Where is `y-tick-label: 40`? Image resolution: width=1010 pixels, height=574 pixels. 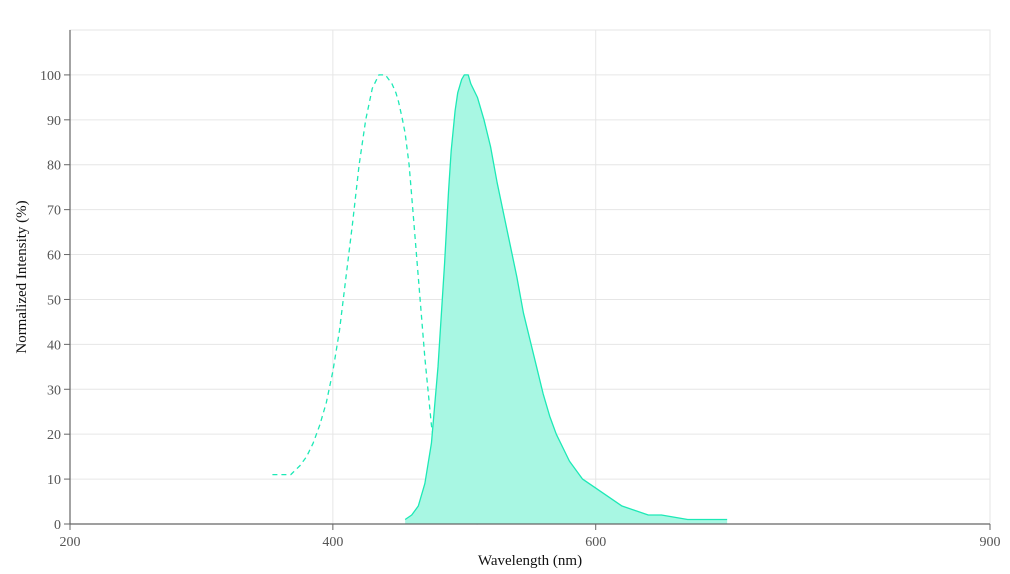 y-tick-label: 40 is located at coordinates (54, 345).